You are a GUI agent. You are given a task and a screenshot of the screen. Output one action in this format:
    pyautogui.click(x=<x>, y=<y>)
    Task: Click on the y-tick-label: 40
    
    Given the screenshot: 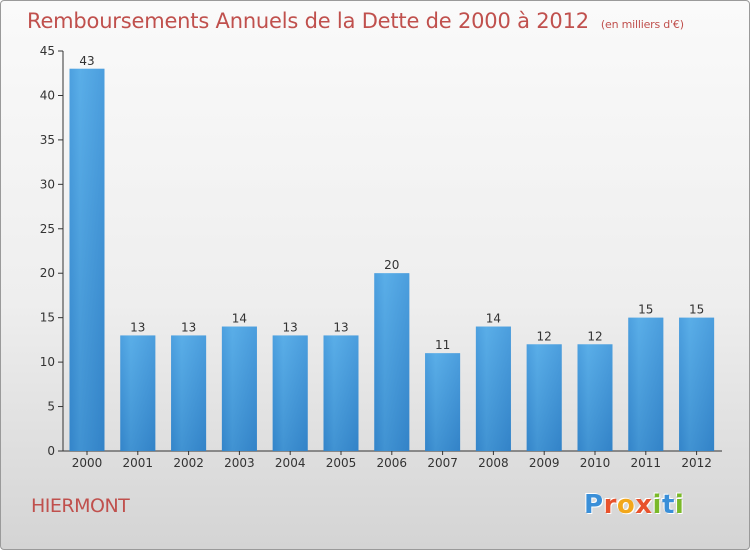 What is the action you would take?
    pyautogui.click(x=47, y=95)
    